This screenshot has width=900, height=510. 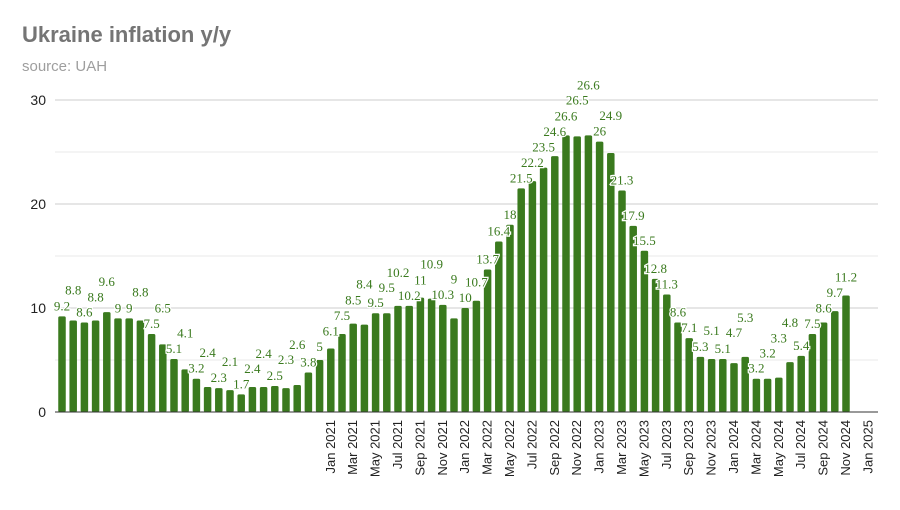 What do you see at coordinates (643, 448) in the screenshot?
I see `x-tick-label: May 2023` at bounding box center [643, 448].